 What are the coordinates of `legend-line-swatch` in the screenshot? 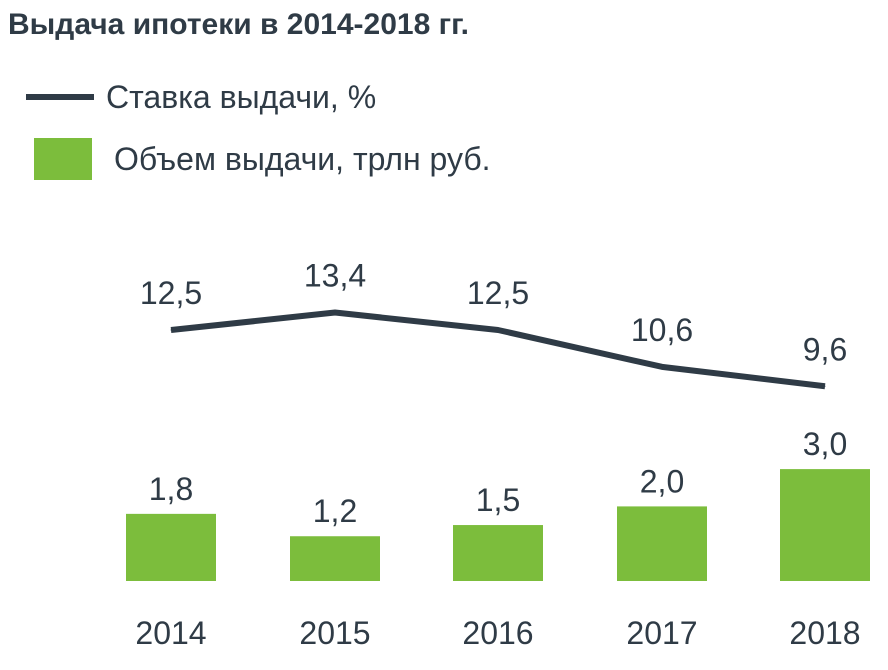 It's located at (60, 97).